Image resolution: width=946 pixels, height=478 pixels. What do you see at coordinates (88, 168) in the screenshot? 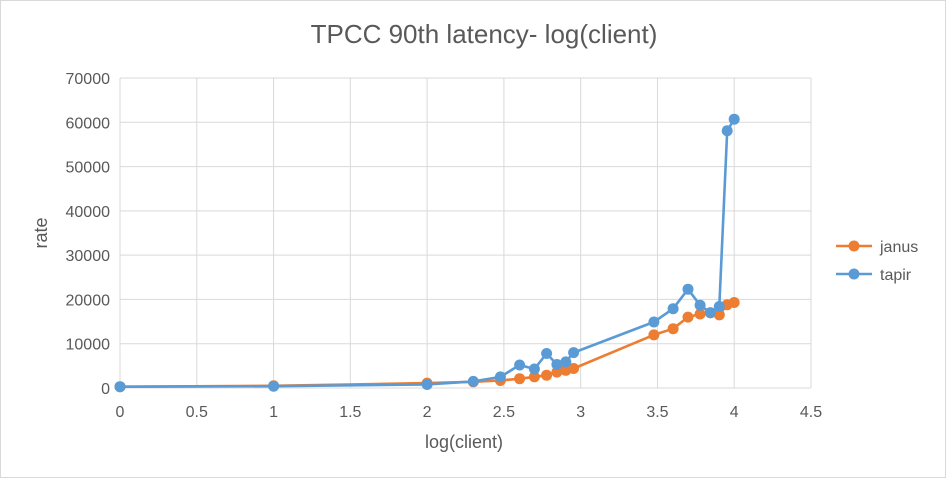
I see `y-tick-label: 50000` at bounding box center [88, 168].